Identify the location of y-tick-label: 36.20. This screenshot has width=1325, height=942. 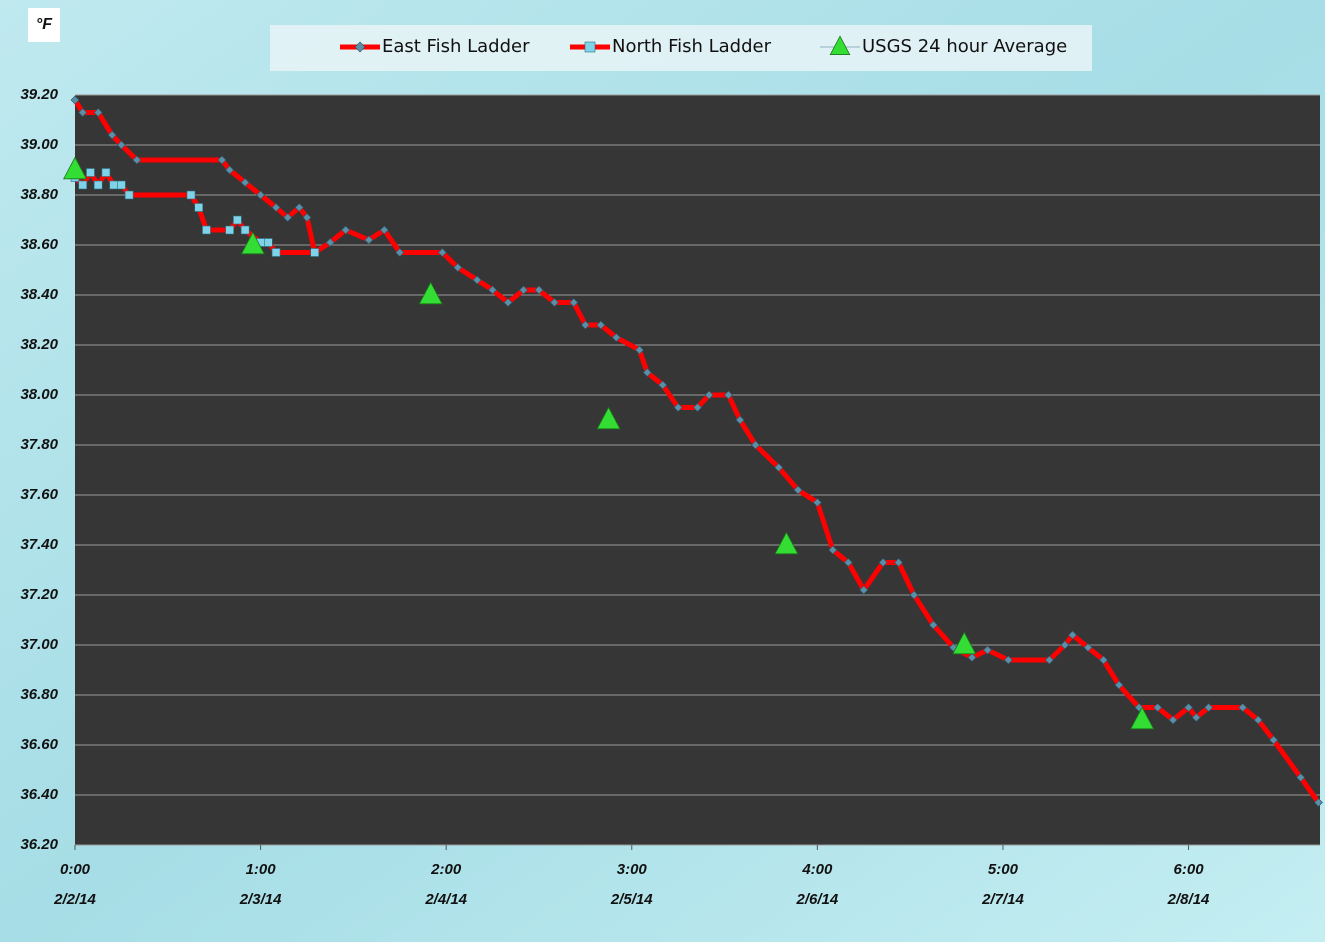
(39, 844).